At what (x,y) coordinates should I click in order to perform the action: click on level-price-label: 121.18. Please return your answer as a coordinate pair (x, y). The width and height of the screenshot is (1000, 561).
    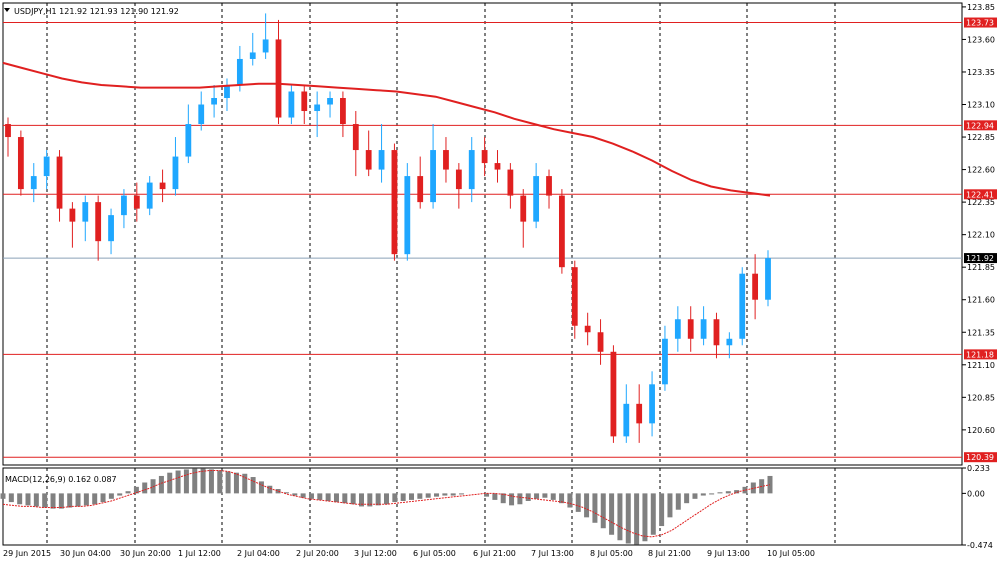
    Looking at the image, I should click on (980, 354).